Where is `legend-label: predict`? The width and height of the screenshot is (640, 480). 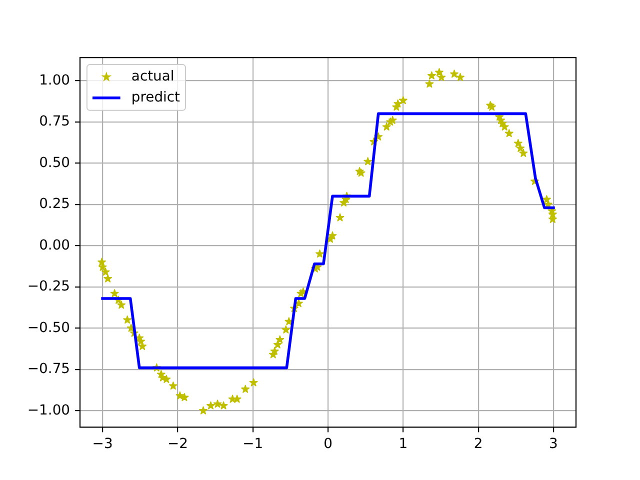 legend-label: predict is located at coordinates (156, 98).